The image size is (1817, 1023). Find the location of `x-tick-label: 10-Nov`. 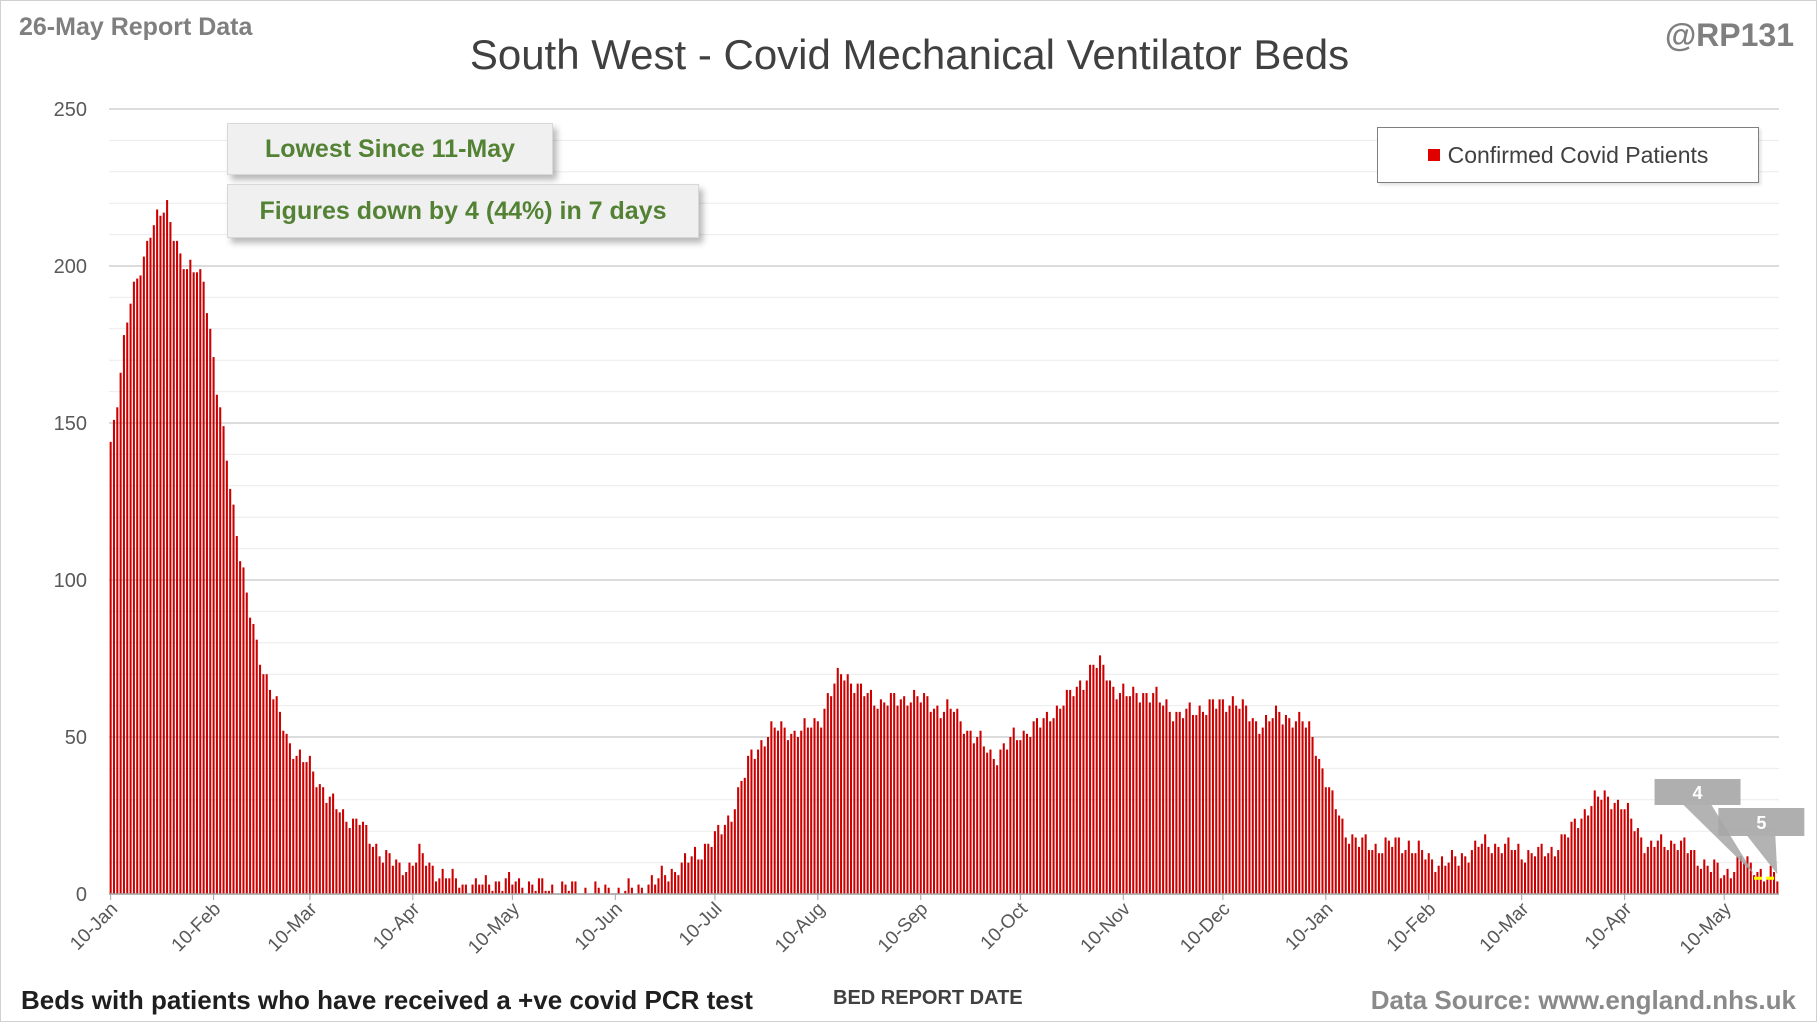

x-tick-label: 10-Nov is located at coordinates (1106, 927).